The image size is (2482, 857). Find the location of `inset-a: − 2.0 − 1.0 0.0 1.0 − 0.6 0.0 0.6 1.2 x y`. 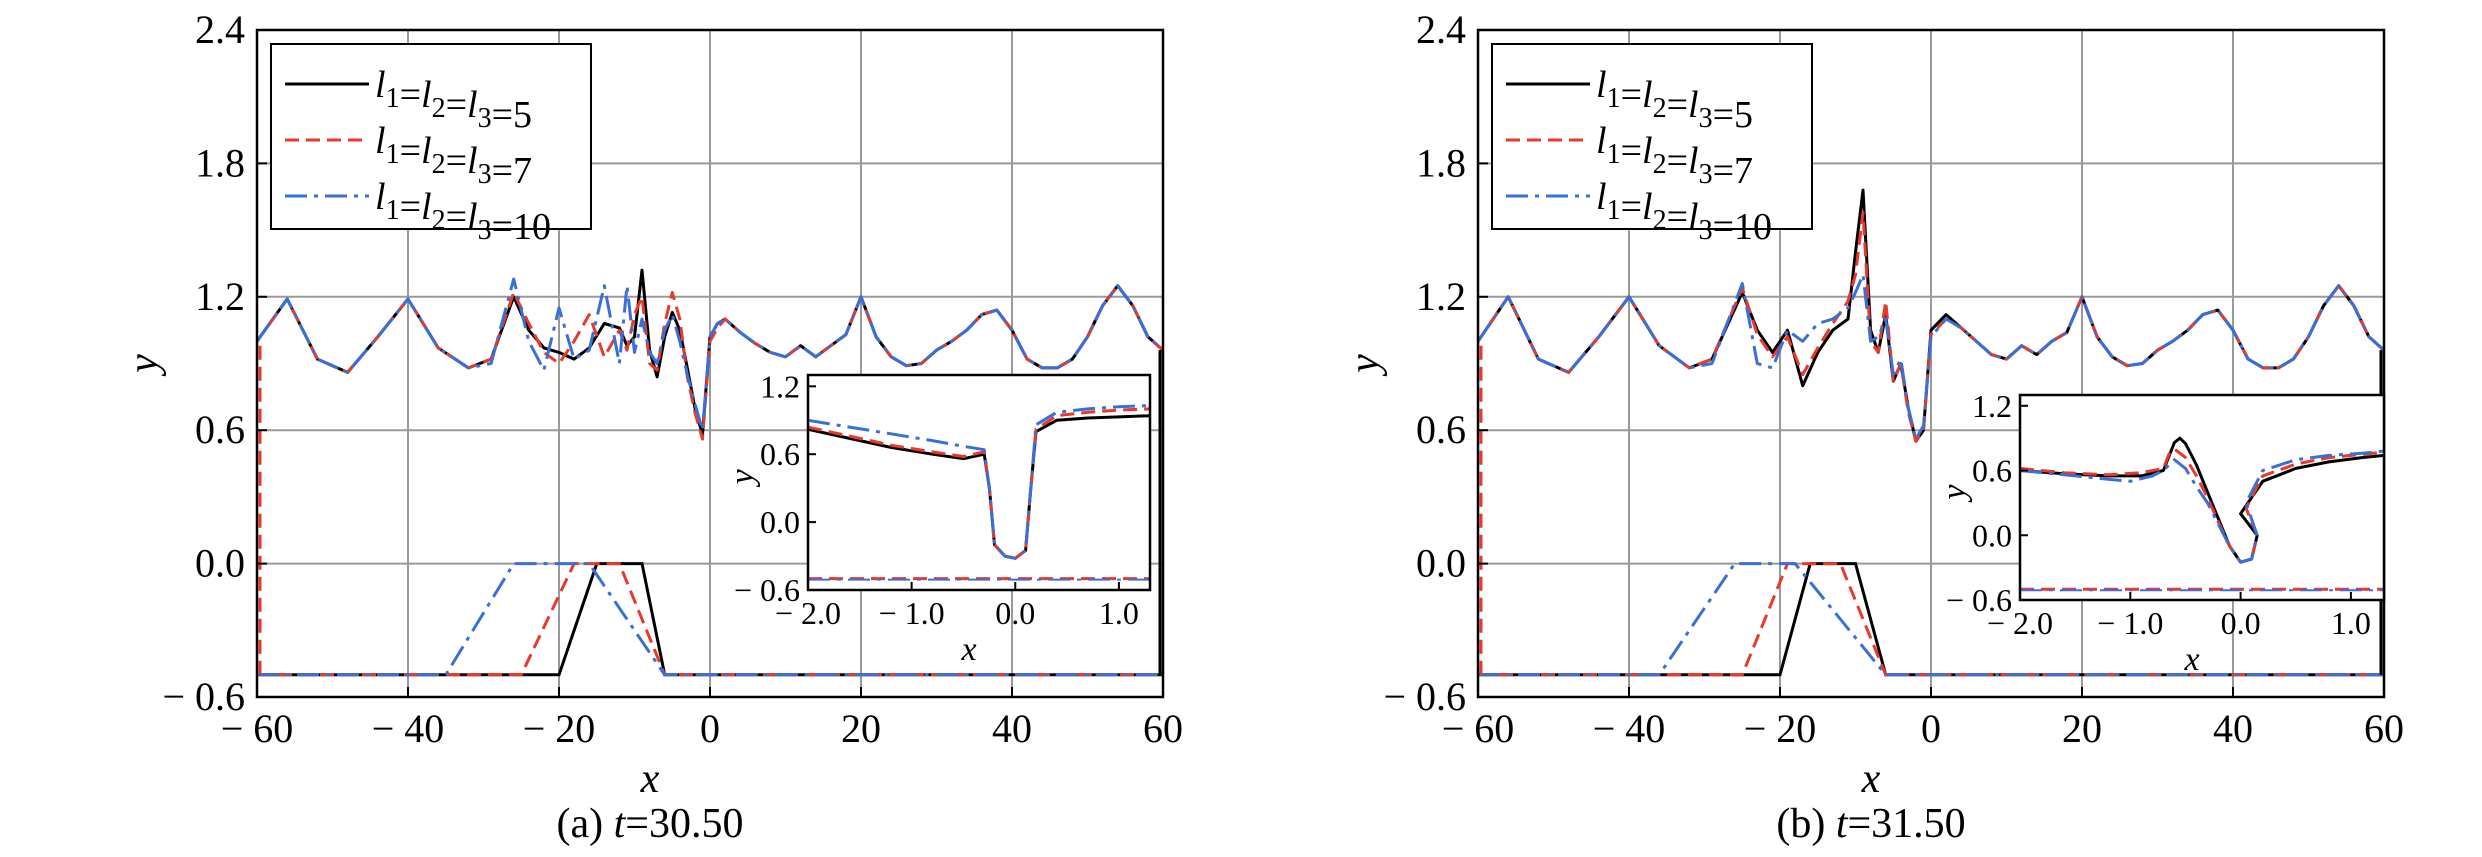

inset-a: − 2.0 − 1.0 0.0 1.0 − 0.6 0.0 0.6 1.2 x y is located at coordinates (938, 518).